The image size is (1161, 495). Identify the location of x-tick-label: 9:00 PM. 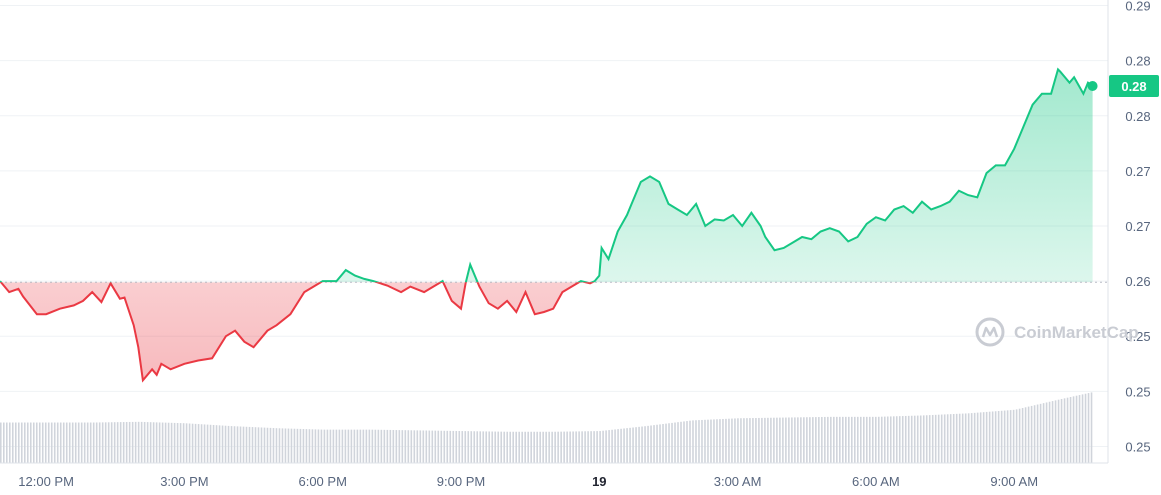
(461, 481).